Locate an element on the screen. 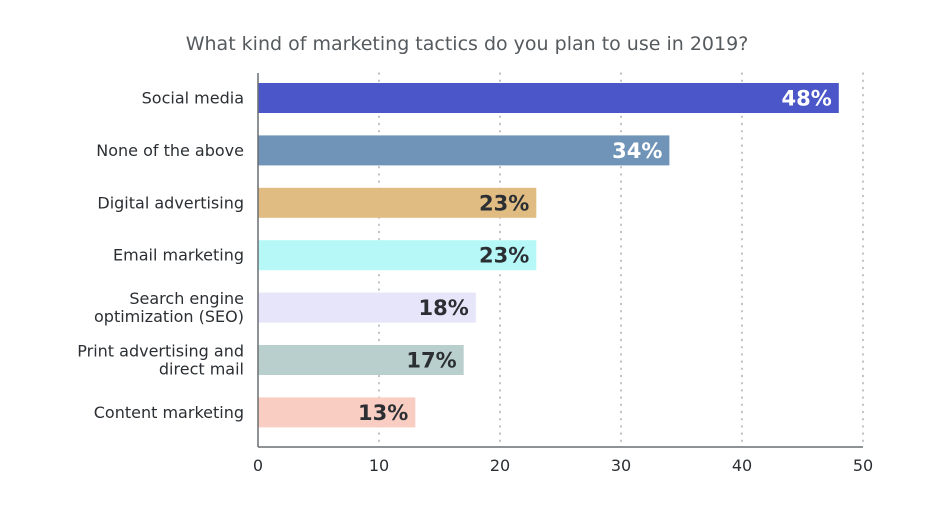 This screenshot has height=518, width=935. category-label-line: Content marketing is located at coordinates (169, 412).